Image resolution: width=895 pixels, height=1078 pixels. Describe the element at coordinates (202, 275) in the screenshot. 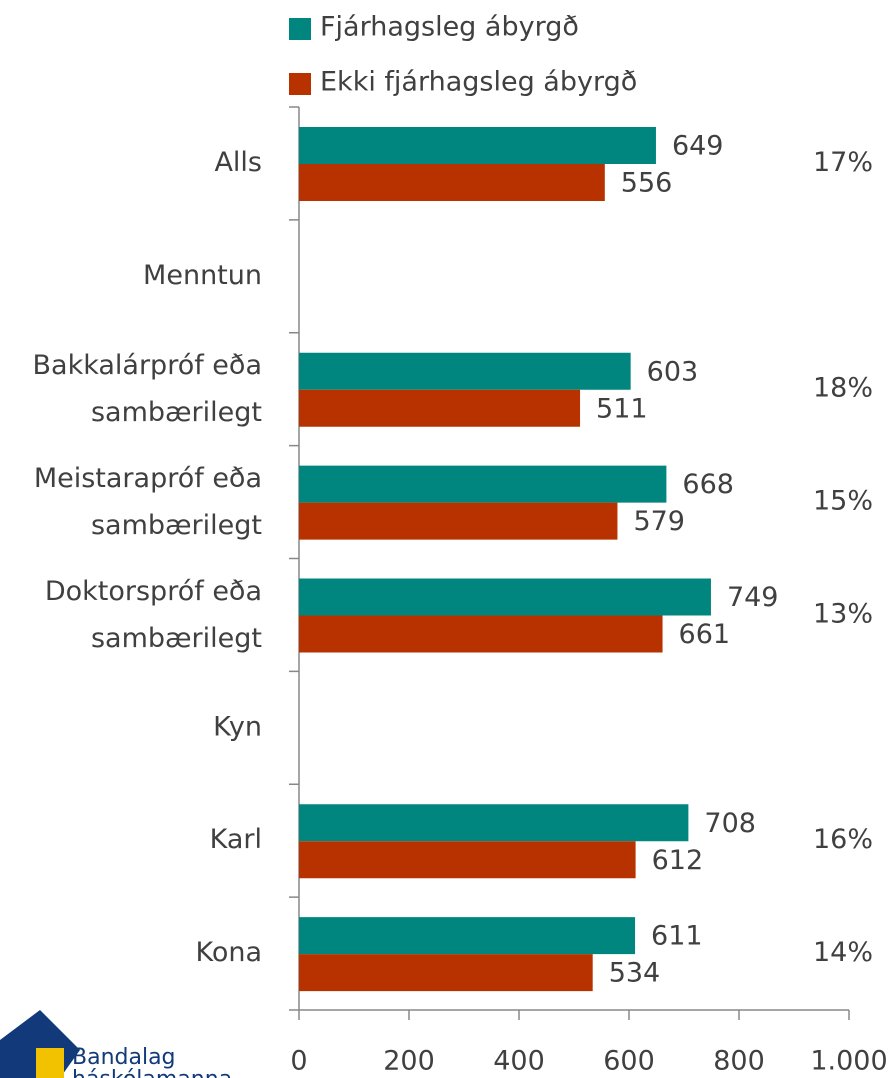

I see `y-tick-label: Menntun` at that location.